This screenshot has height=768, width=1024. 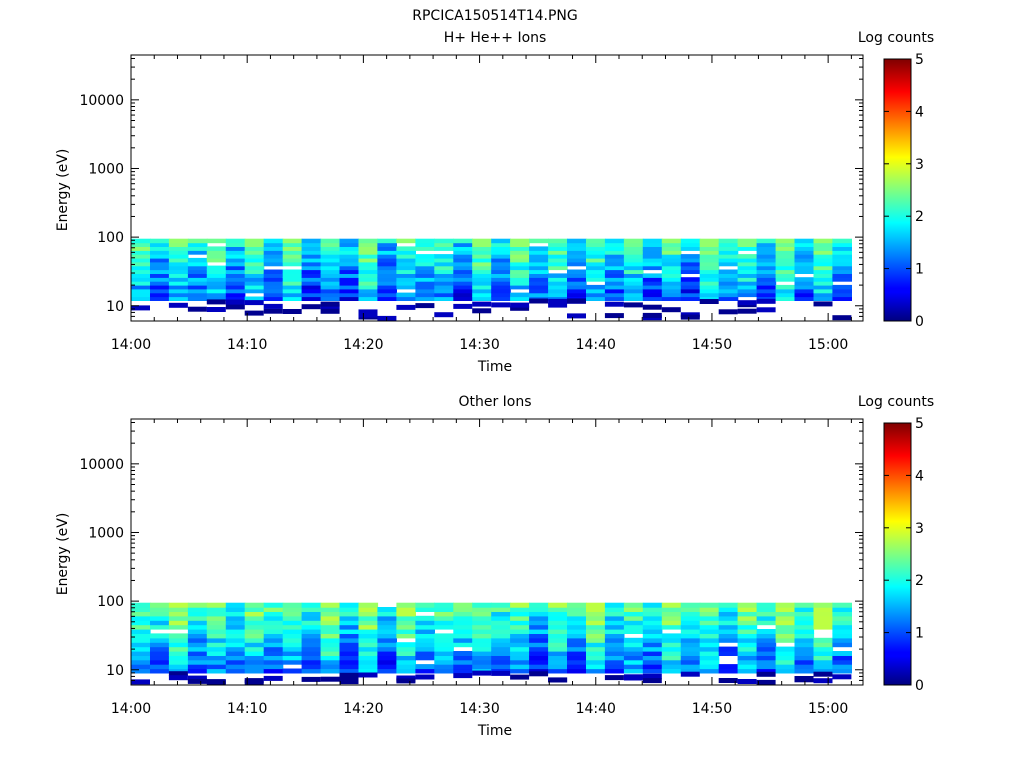 What do you see at coordinates (115, 671) in the screenshot?
I see `y-tick-label: 10` at bounding box center [115, 671].